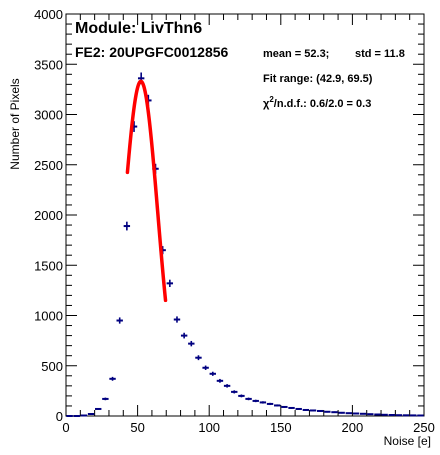 Image resolution: width=440 pixels, height=455 pixels. What do you see at coordinates (48, 115) in the screenshot?
I see `y-tick-label: 3000` at bounding box center [48, 115].